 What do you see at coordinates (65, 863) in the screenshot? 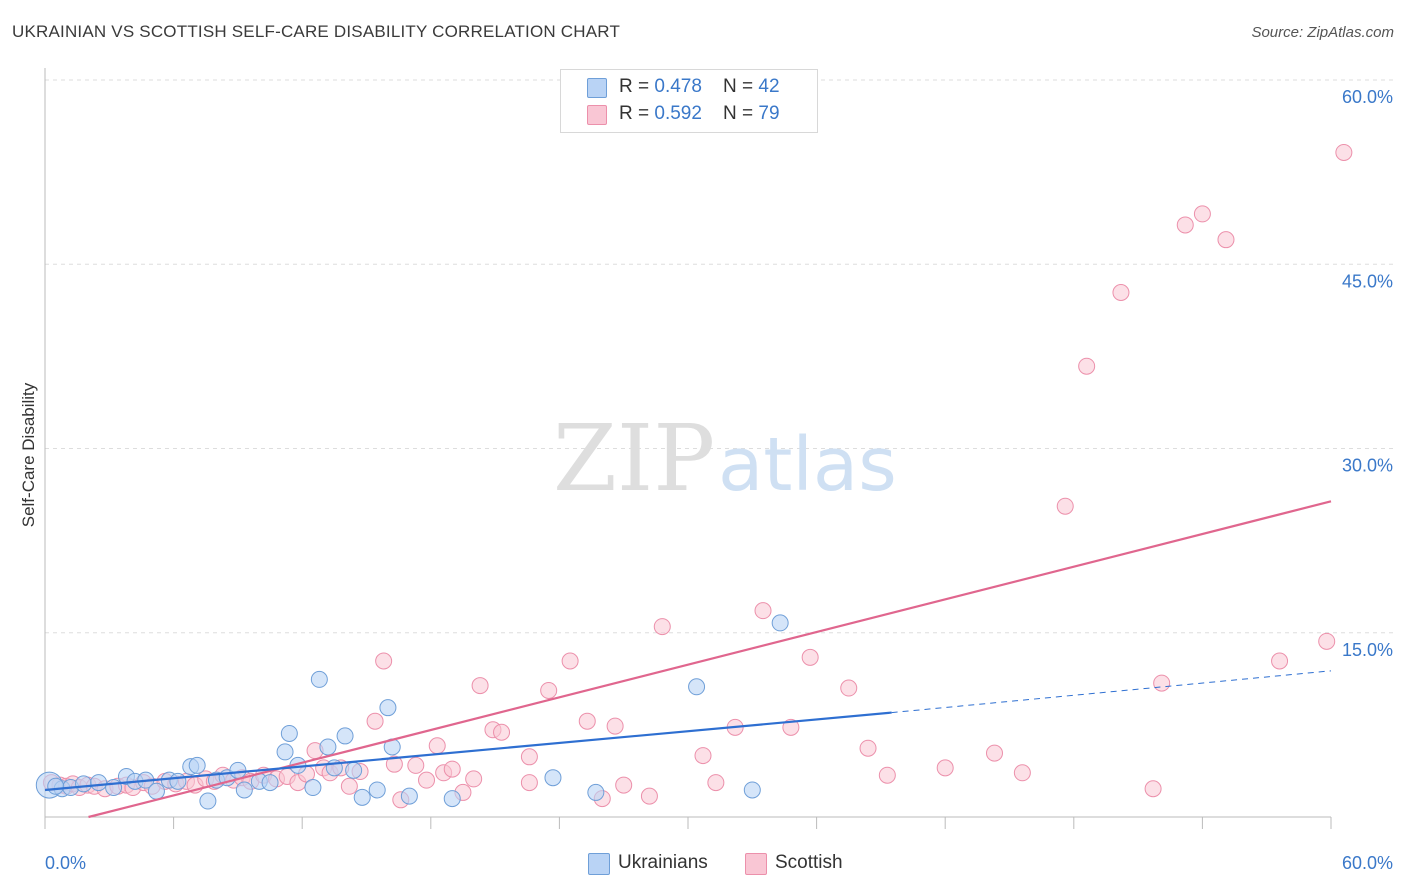
I see `x-tick-label-0: 0.0%` at bounding box center [65, 863].